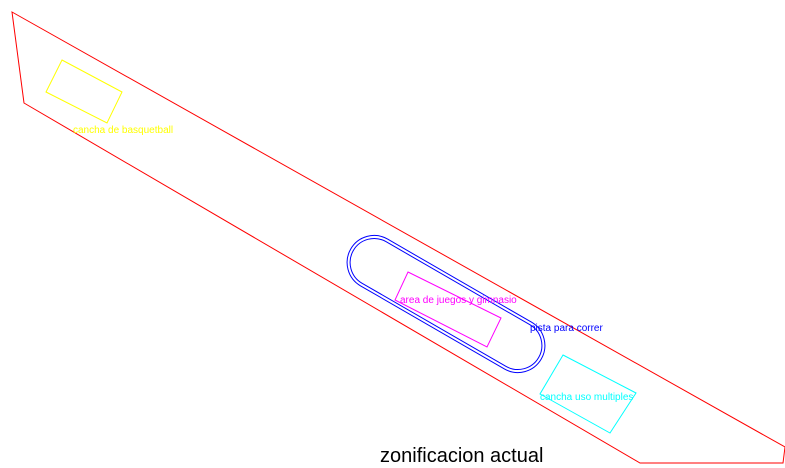 The height and width of the screenshot is (468, 785). I want to click on multi-use-court, so click(588, 394).